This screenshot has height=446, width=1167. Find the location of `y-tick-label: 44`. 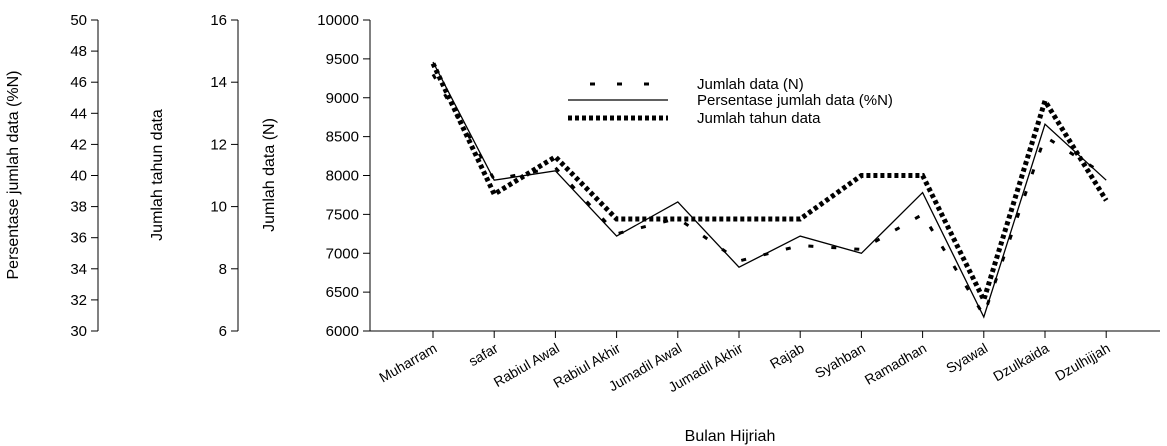

y-tick-label: 44 is located at coordinates (78, 113).